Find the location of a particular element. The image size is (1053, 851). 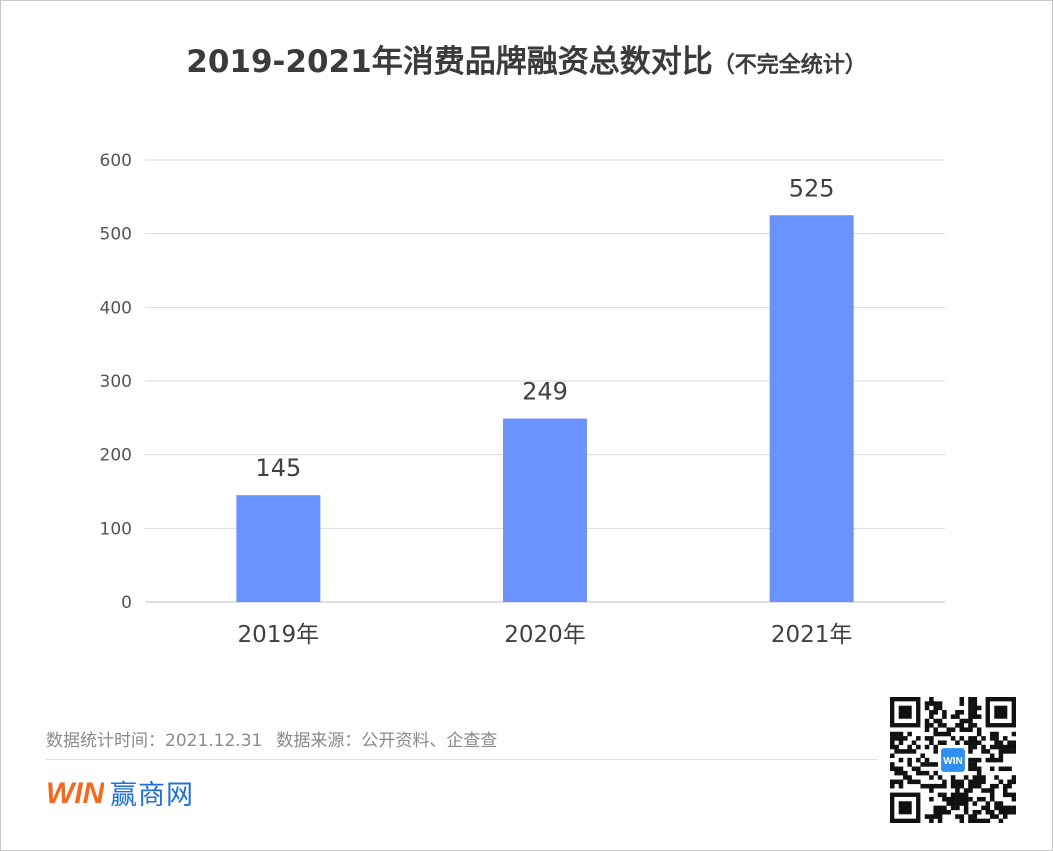

qr-badge-icon is located at coordinates (953, 760).